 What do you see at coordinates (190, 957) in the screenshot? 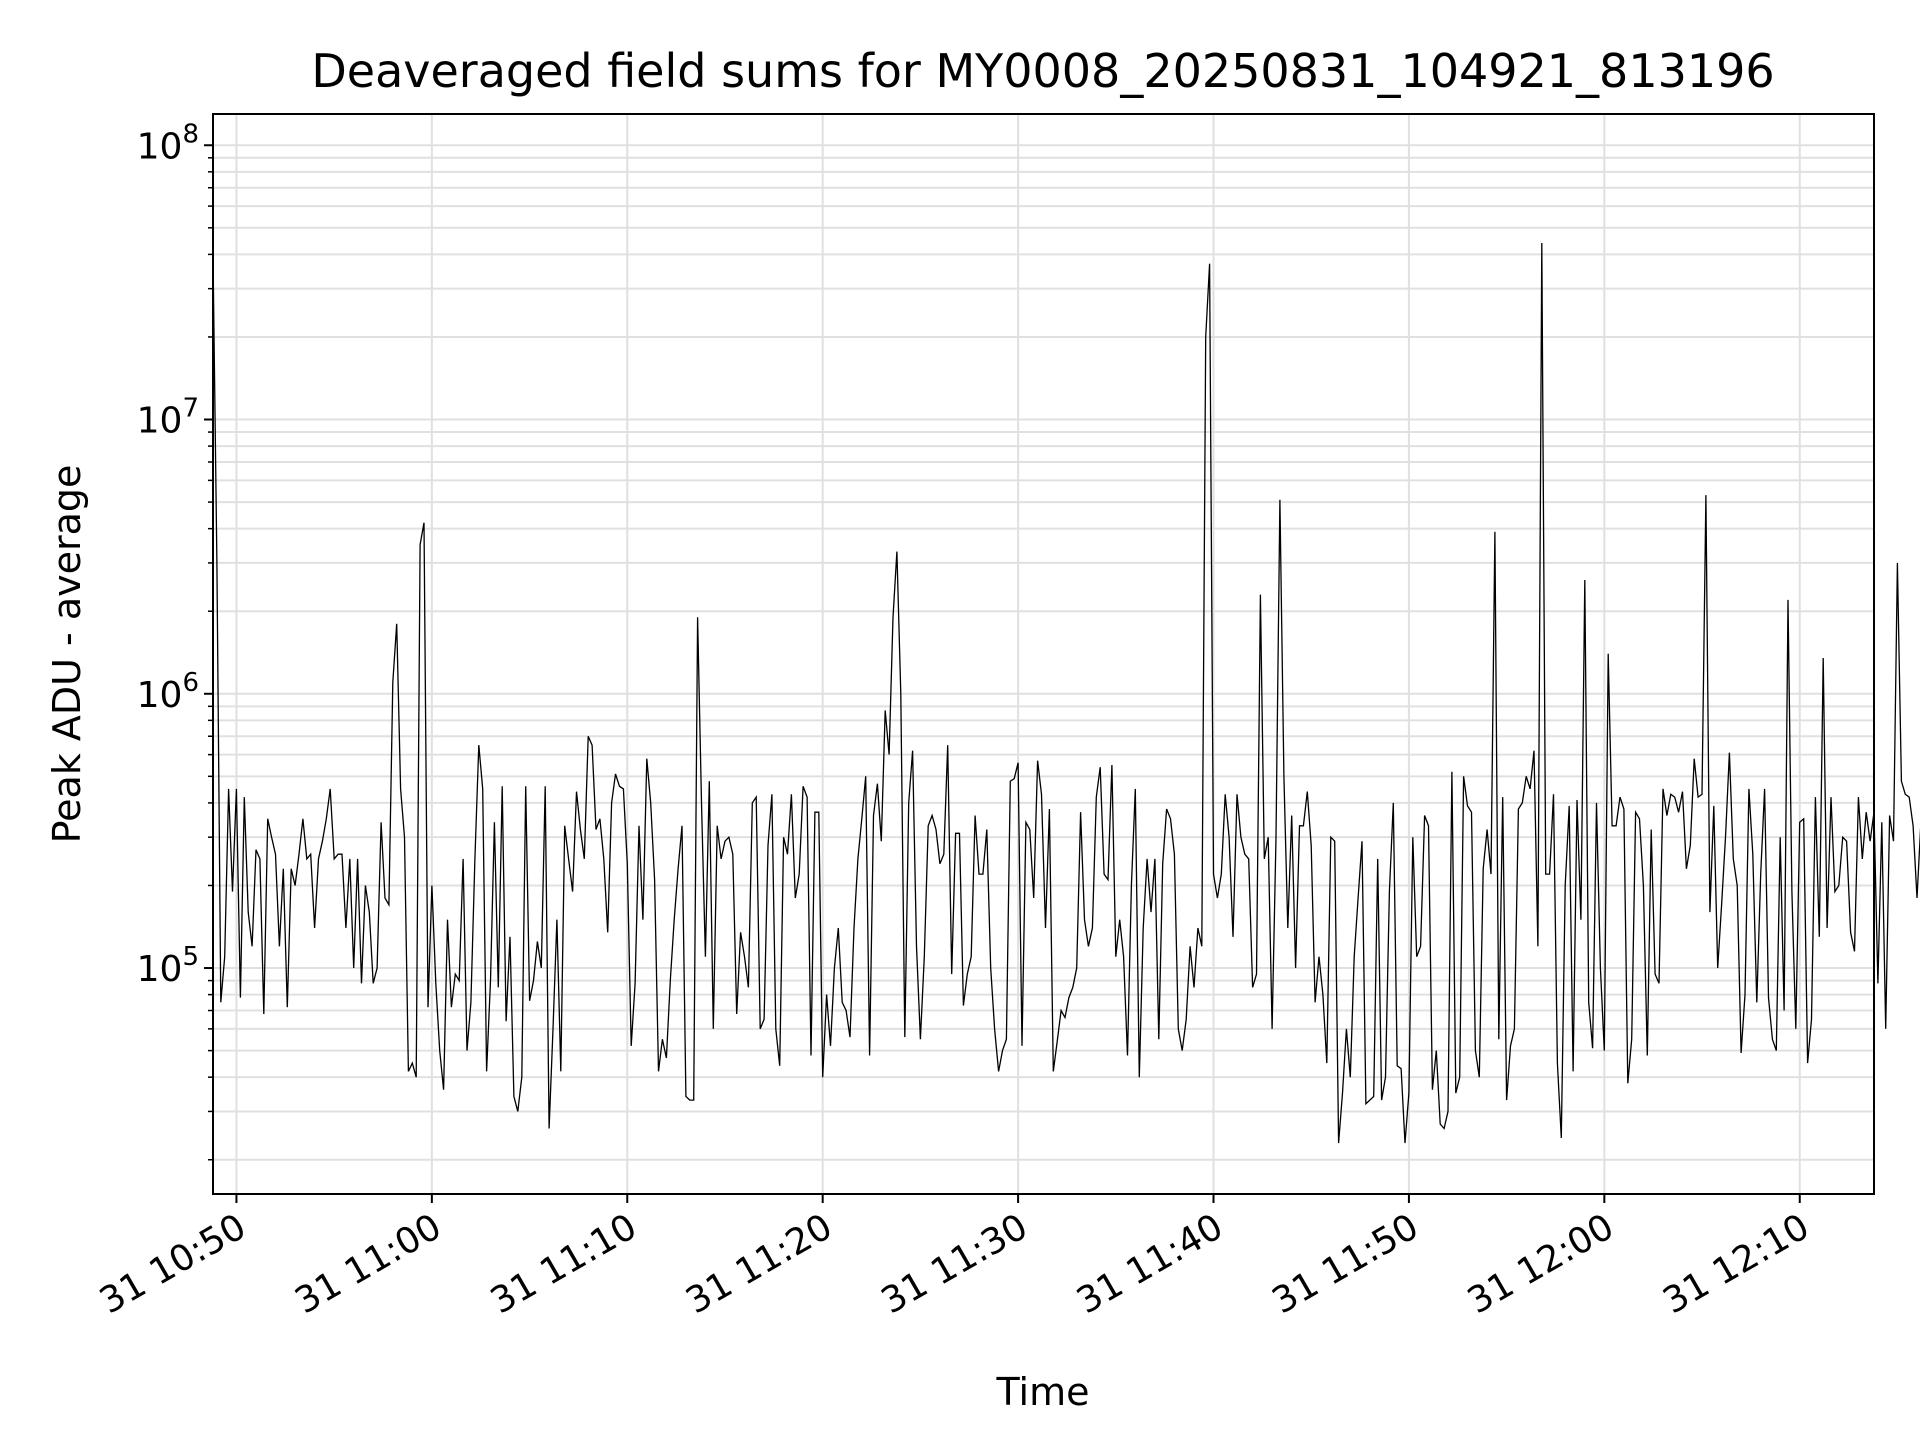
I see `y-tick-exponent: 5` at bounding box center [190, 957].